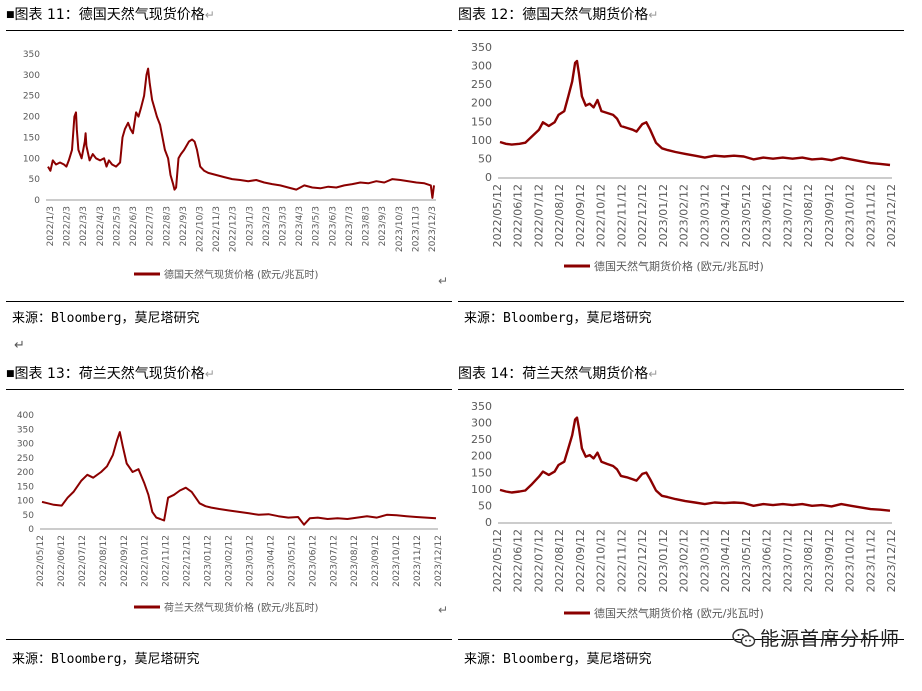 This screenshot has width=922, height=691. Describe the element at coordinates (184, 226) in the screenshot. I see `x-tick-label: 2022/9/3` at that location.